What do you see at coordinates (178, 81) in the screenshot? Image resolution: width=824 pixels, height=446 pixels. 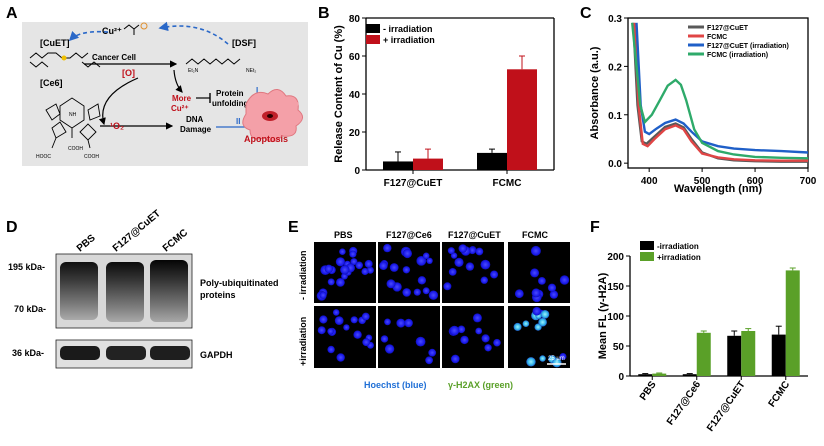 I see `arrow-dsf-to-morecu` at bounding box center [178, 81].